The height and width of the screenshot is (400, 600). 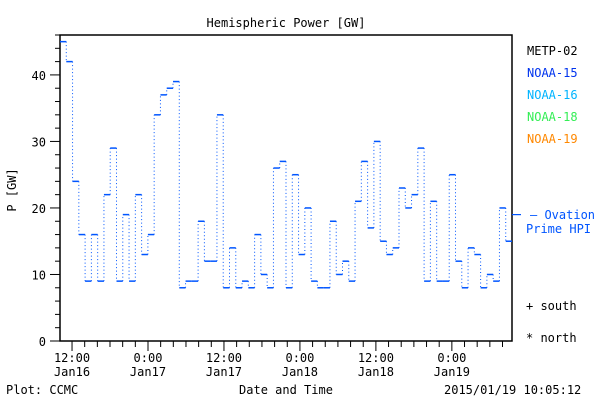 What do you see at coordinates (286, 23) in the screenshot?
I see `chart-title: Hemispheric Power [GW]` at bounding box center [286, 23].